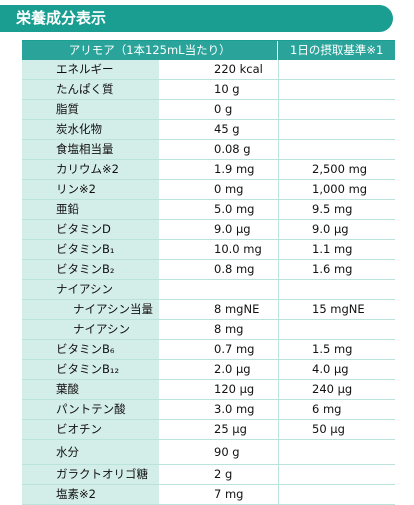 The height and width of the screenshot is (505, 414). Describe the element at coordinates (219, 452) in the screenshot. I see `nutrient-value: 90 g` at that location.